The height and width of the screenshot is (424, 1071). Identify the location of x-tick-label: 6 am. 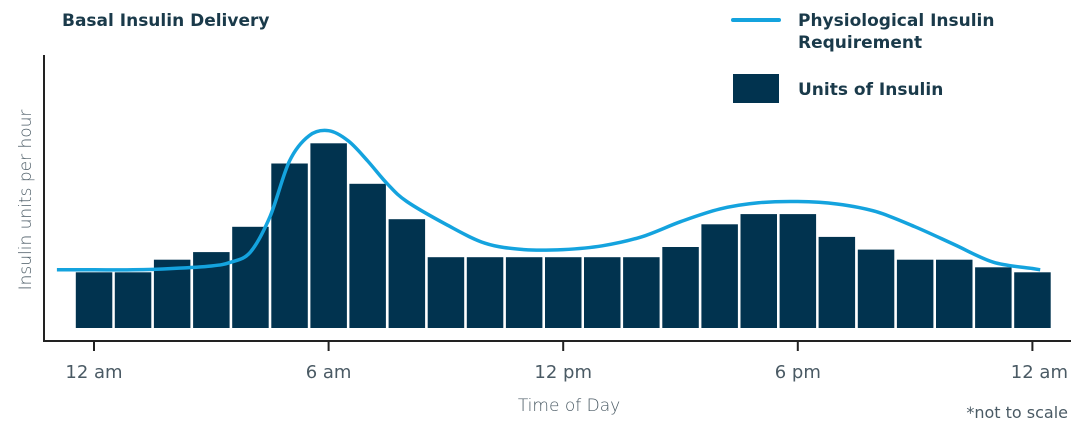
(329, 372).